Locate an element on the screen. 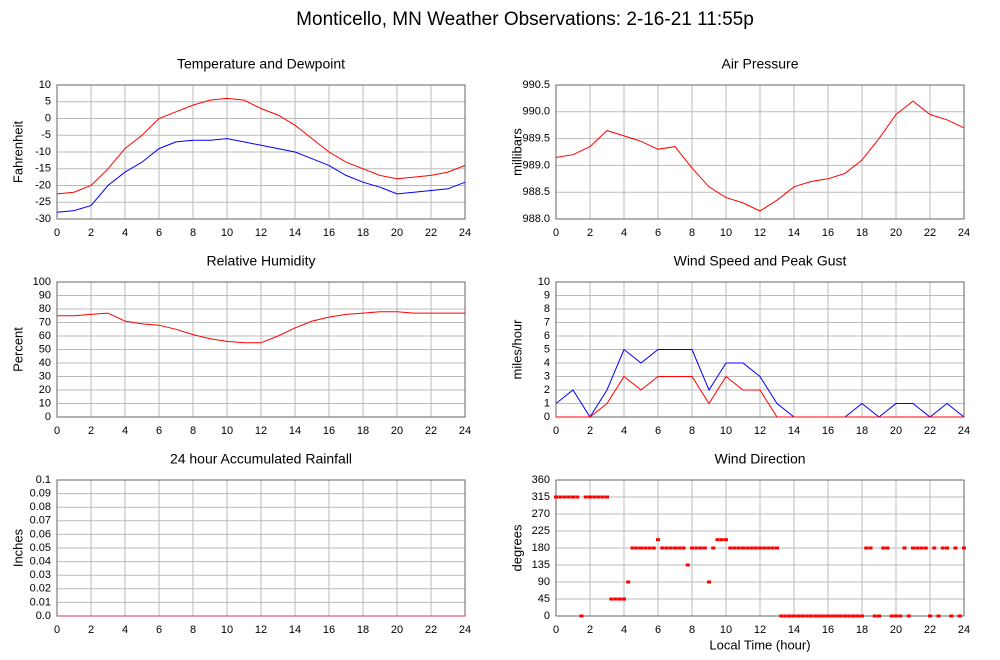 This screenshot has height=660, width=1000. plot-frame is located at coordinates (261, 152).